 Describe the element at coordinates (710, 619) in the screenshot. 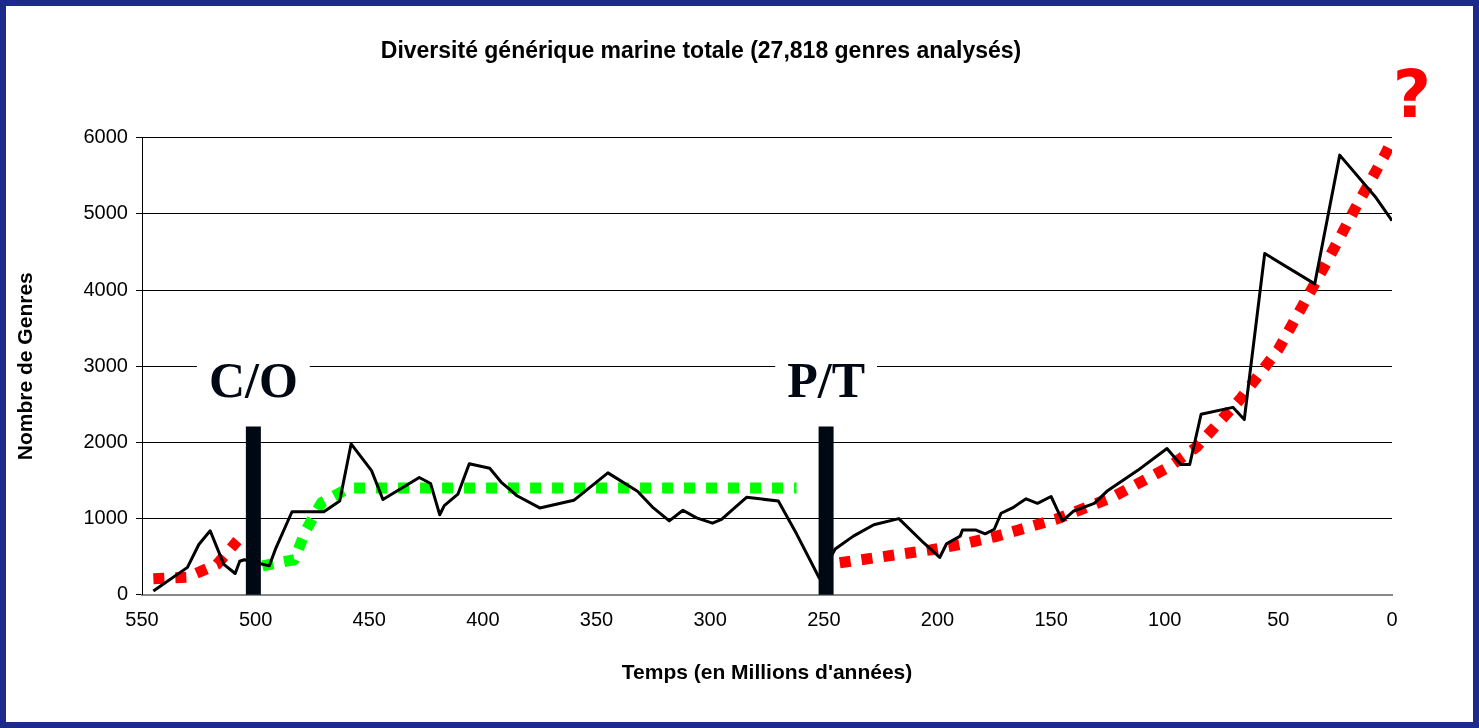

I see `x-tick-label: 300` at that location.